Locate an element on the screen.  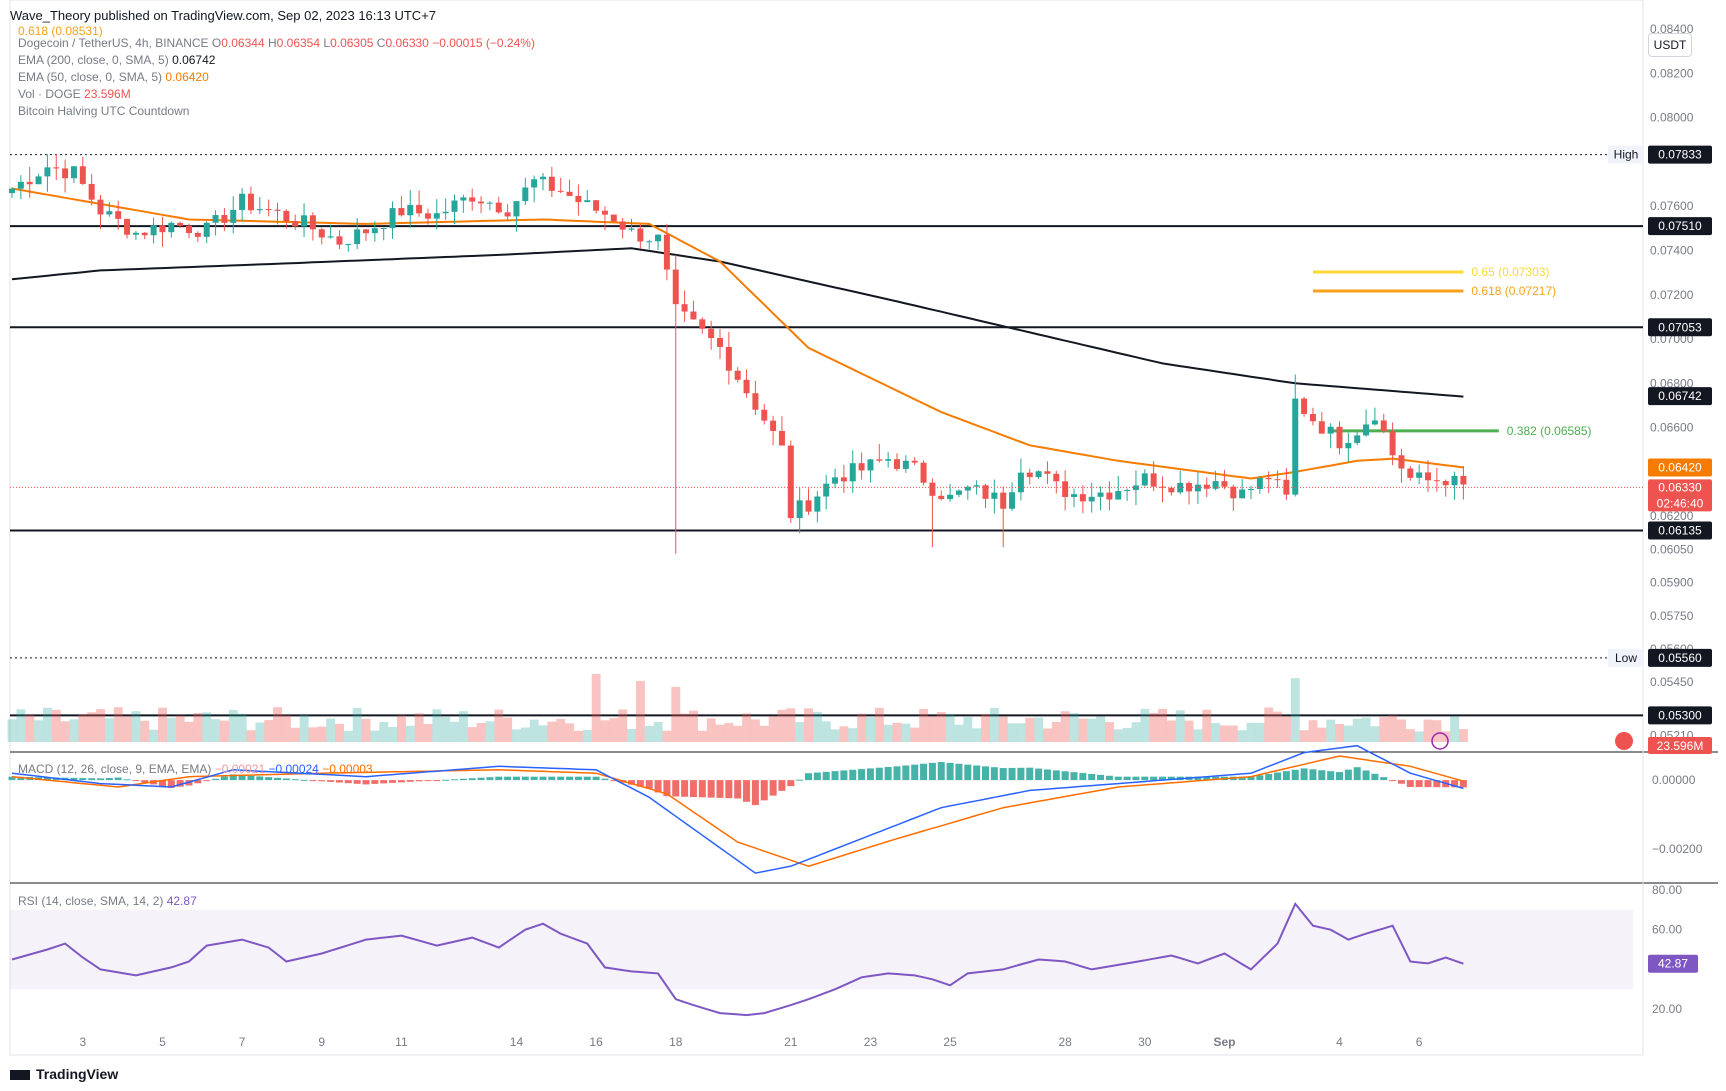
rsi-legend: RSI (14, close, SMA, 14, 2) 42.87 is located at coordinates (107, 901).